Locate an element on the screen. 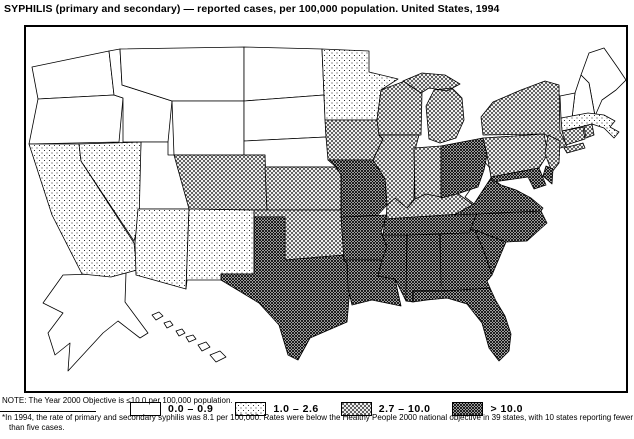 Image resolution: width=634 pixels, height=439 pixels. state-CO is located at coordinates (220, 182).